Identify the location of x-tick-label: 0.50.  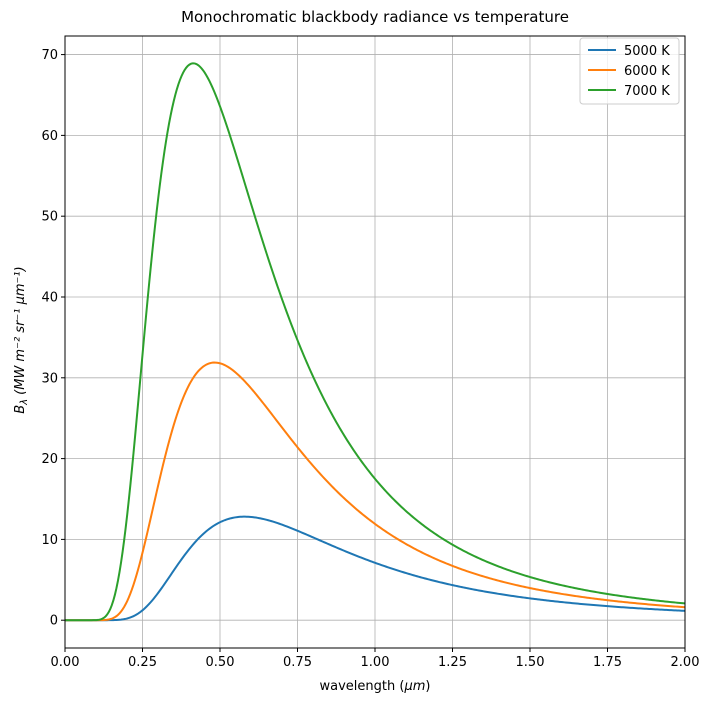
(220, 662).